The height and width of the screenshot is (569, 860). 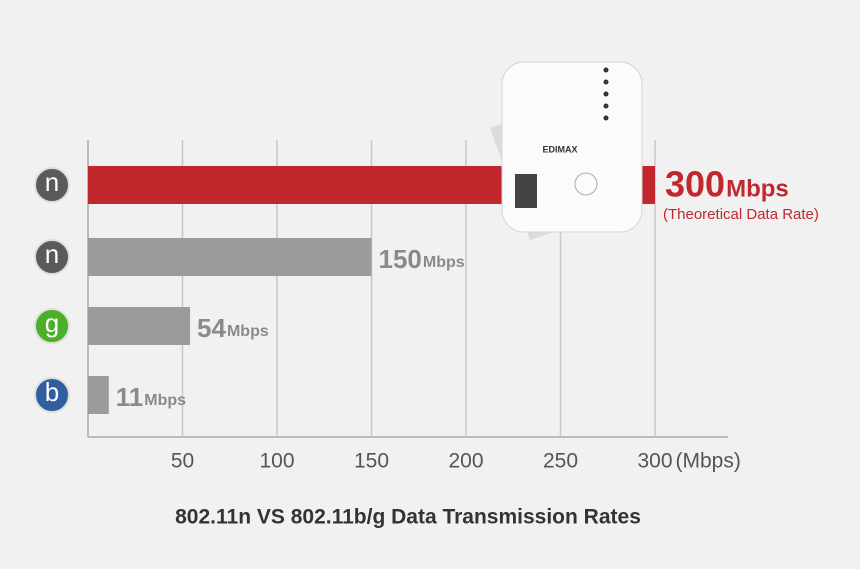 I want to click on category-label: b, so click(x=52, y=392).